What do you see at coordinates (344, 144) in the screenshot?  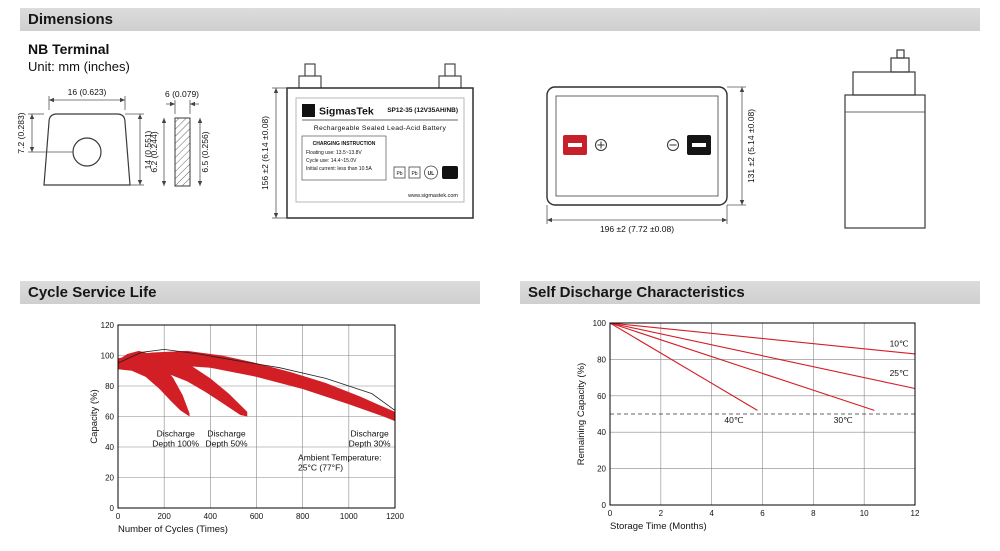 I see `charging-title: CHARGING INSTRUCTION` at bounding box center [344, 144].